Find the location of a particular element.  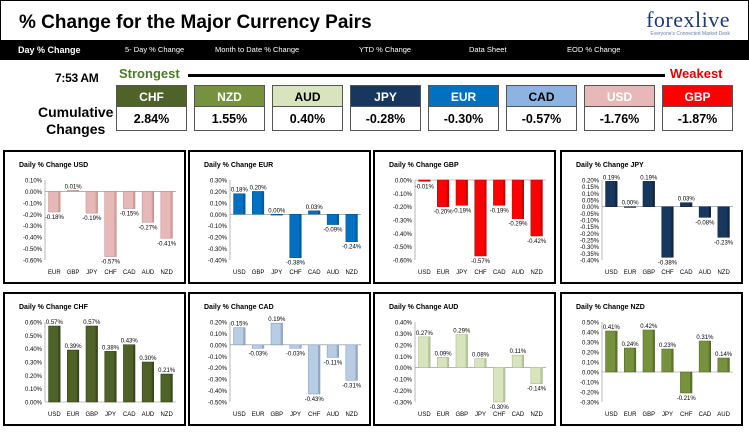

y-tick-label: 0.50% is located at coordinates (591, 324).